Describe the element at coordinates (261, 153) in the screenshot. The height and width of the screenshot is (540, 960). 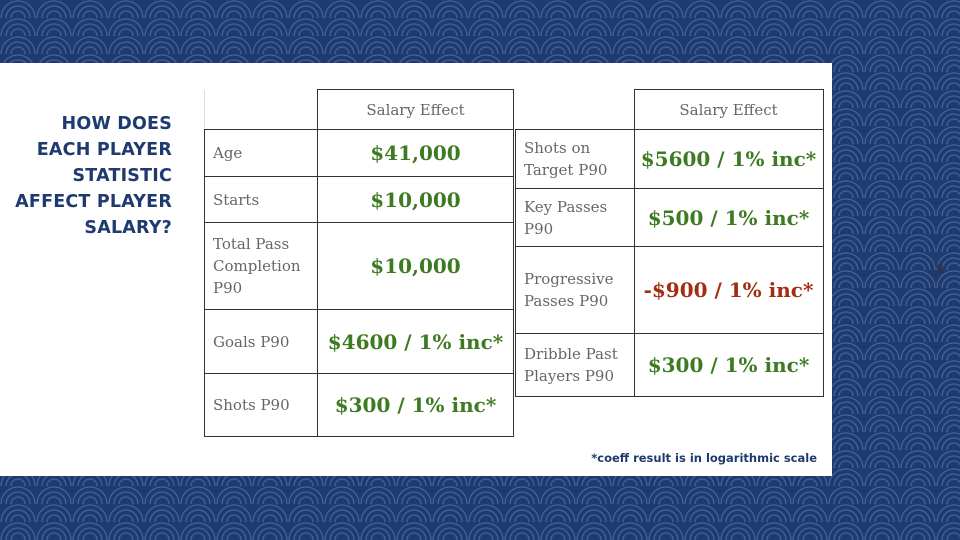
I see `stat-label: Age` at that location.